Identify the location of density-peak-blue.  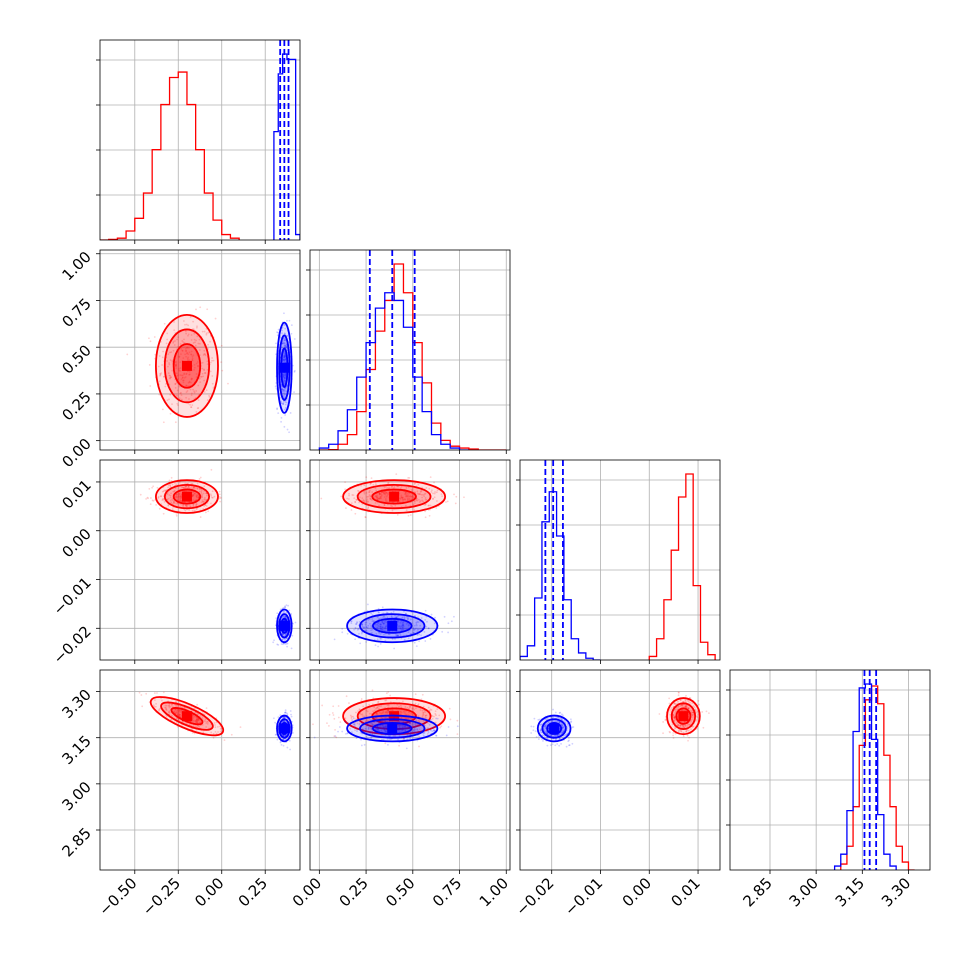
(284, 367).